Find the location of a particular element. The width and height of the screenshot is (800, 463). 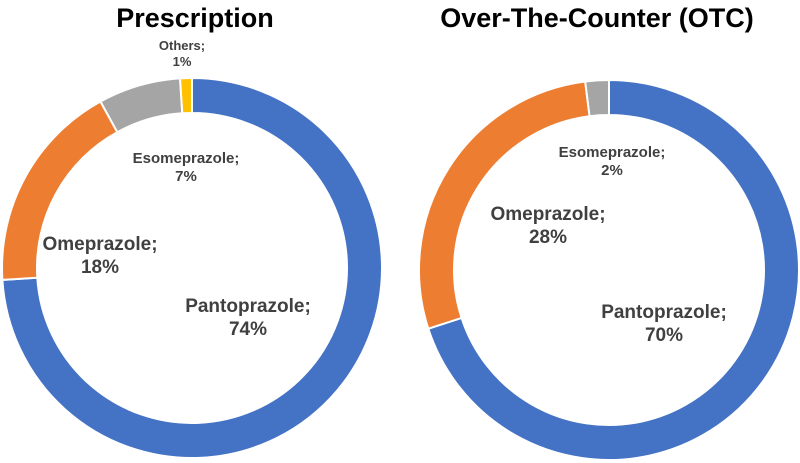

prescription-label-name-others: Others; is located at coordinates (182, 45).